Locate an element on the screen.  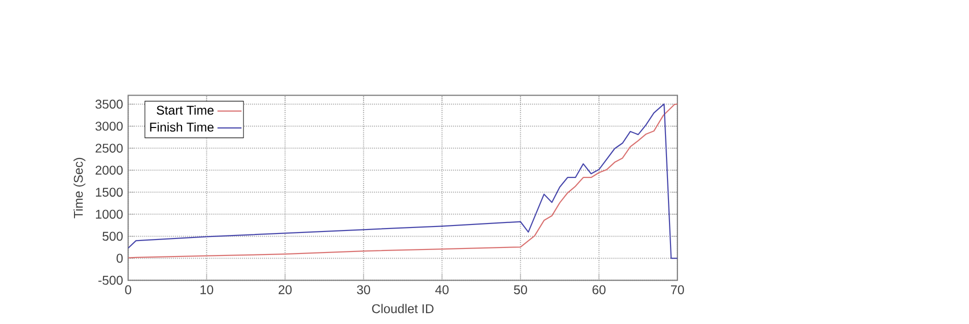
y-tick-label: -500 is located at coordinates (110, 280).